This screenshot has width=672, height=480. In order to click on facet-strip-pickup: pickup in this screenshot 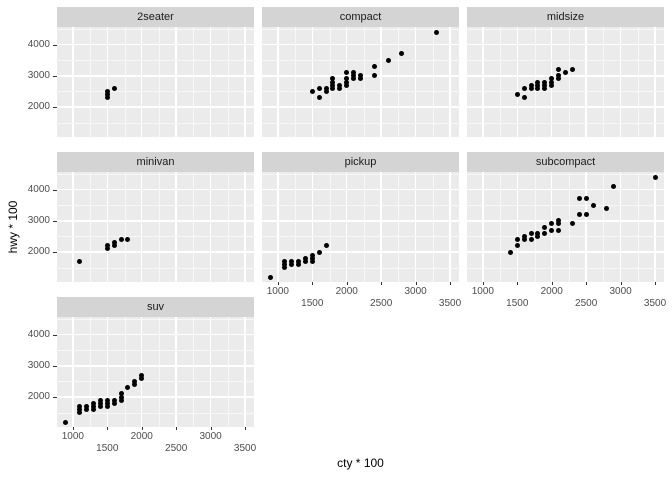, I will do `click(360, 162)`.